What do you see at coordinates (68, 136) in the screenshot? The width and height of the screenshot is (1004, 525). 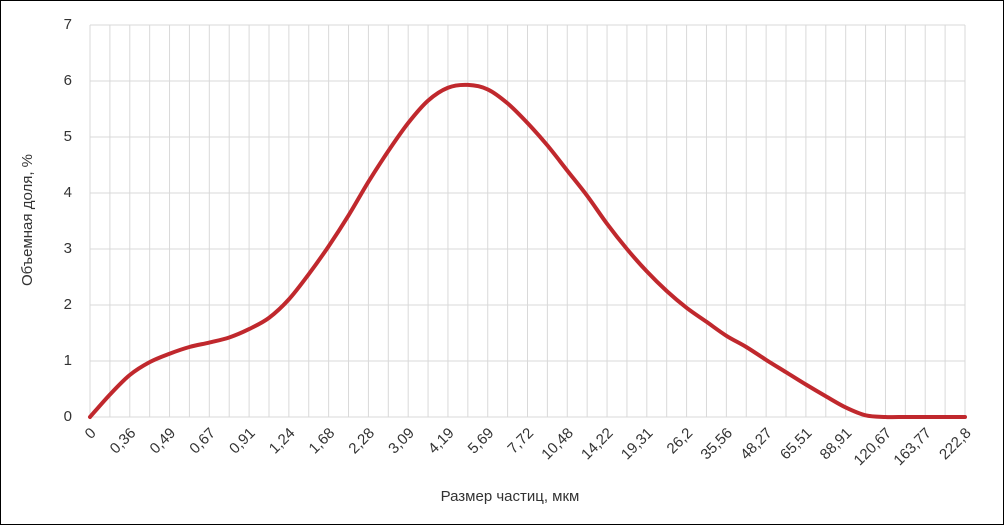 I see `y-tick-label: 5` at bounding box center [68, 136].